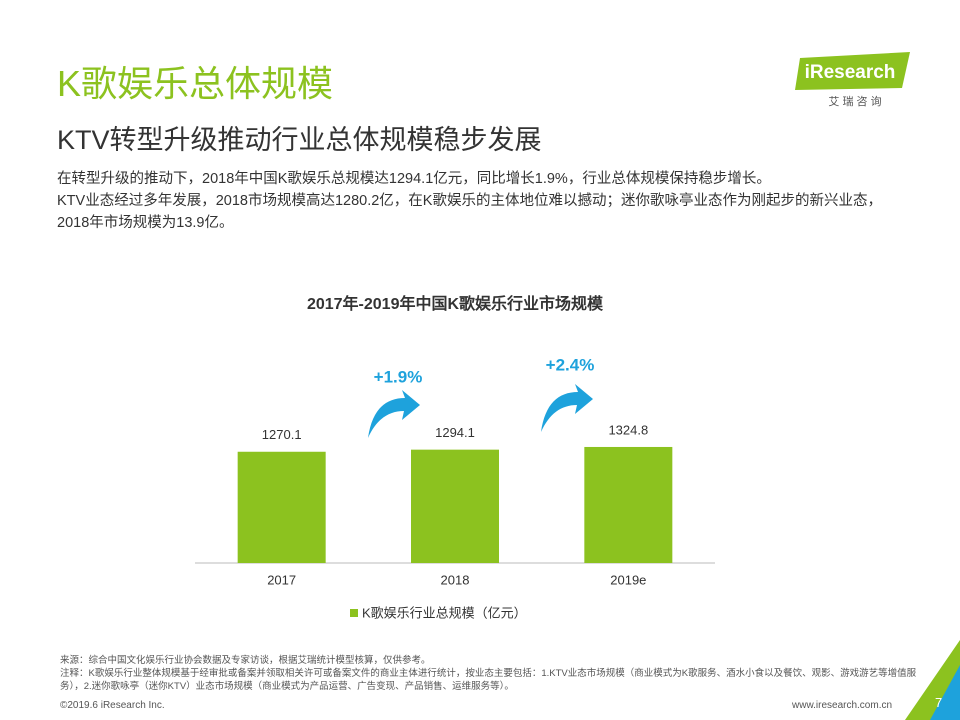  What do you see at coordinates (939, 702) in the screenshot?
I see `page-number: 7` at bounding box center [939, 702].